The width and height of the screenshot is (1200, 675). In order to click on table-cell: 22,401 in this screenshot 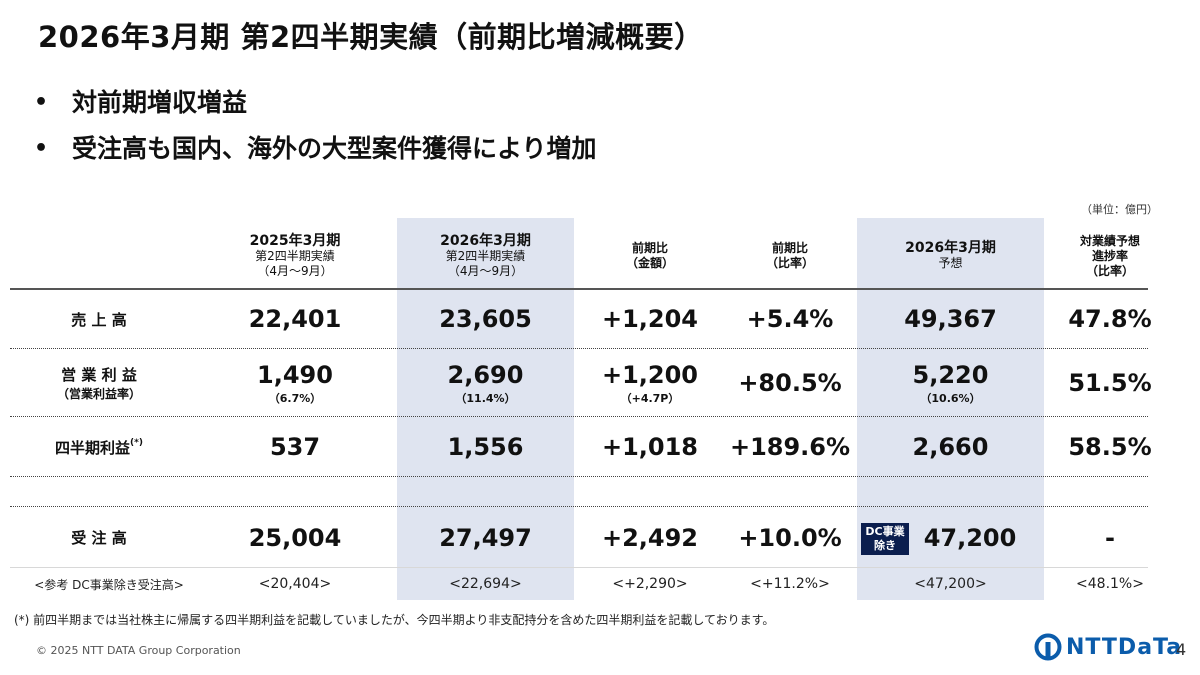, I will do `click(295, 319)`.